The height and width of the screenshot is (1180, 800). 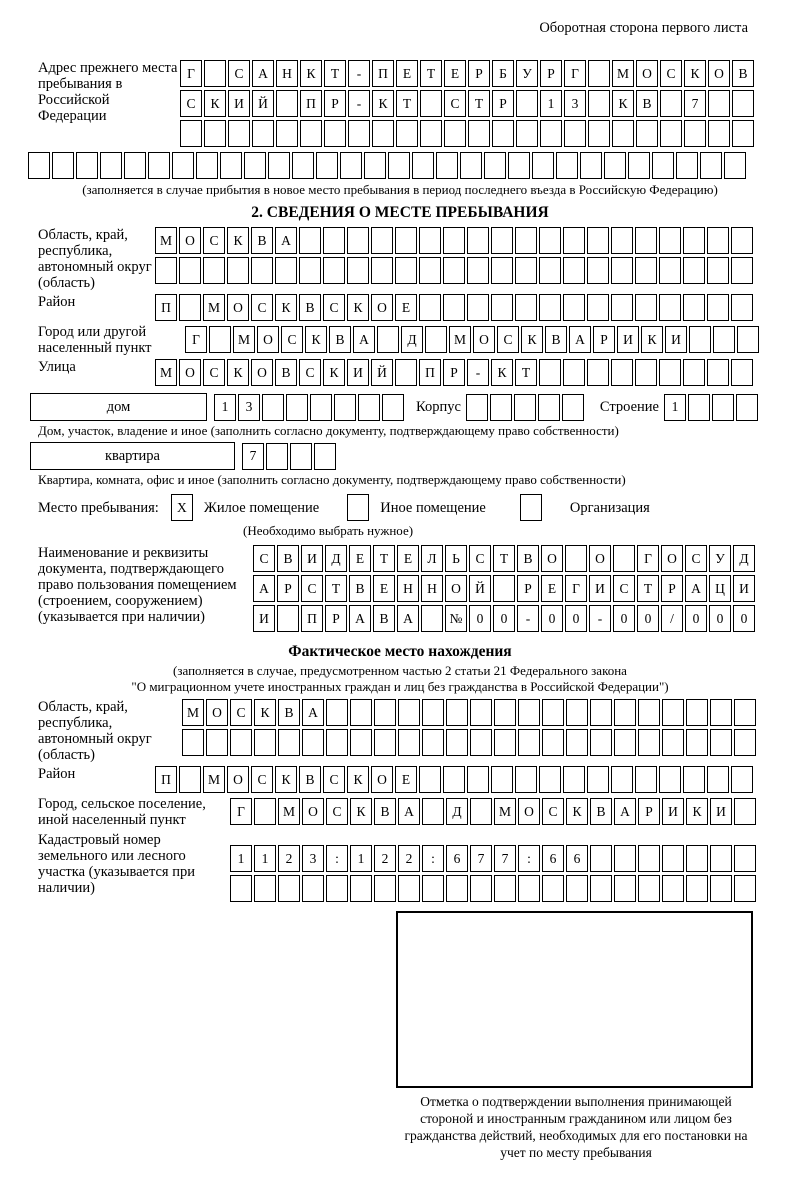 What do you see at coordinates (311, 103) in the screenshot?
I see `char-box: П` at bounding box center [311, 103].